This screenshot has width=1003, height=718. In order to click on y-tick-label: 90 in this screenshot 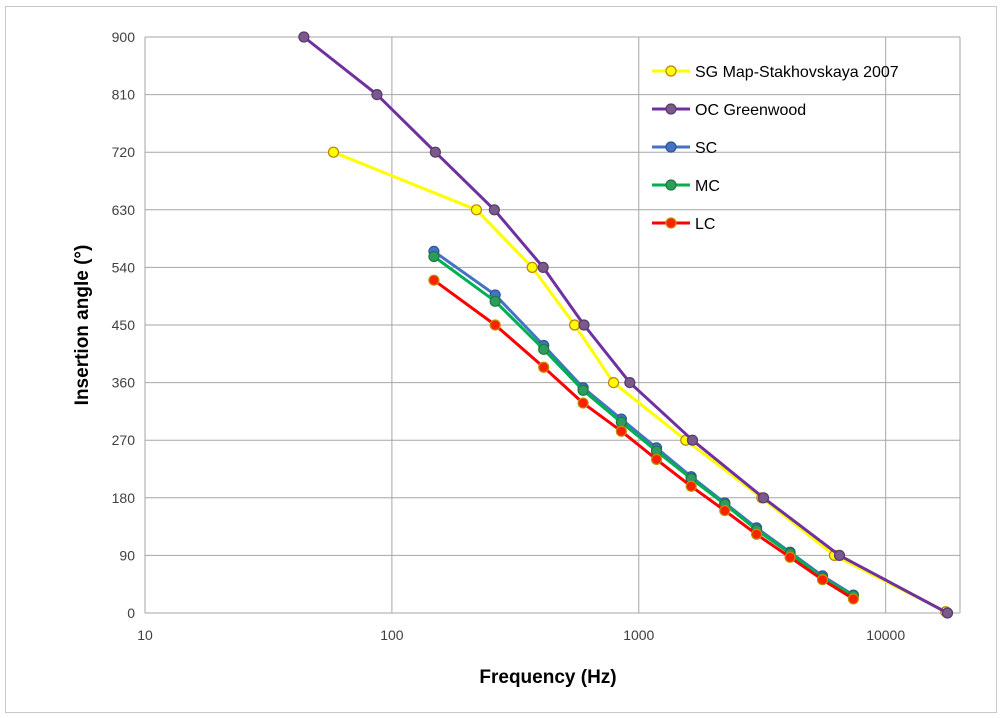, I will do `click(127, 555)`.